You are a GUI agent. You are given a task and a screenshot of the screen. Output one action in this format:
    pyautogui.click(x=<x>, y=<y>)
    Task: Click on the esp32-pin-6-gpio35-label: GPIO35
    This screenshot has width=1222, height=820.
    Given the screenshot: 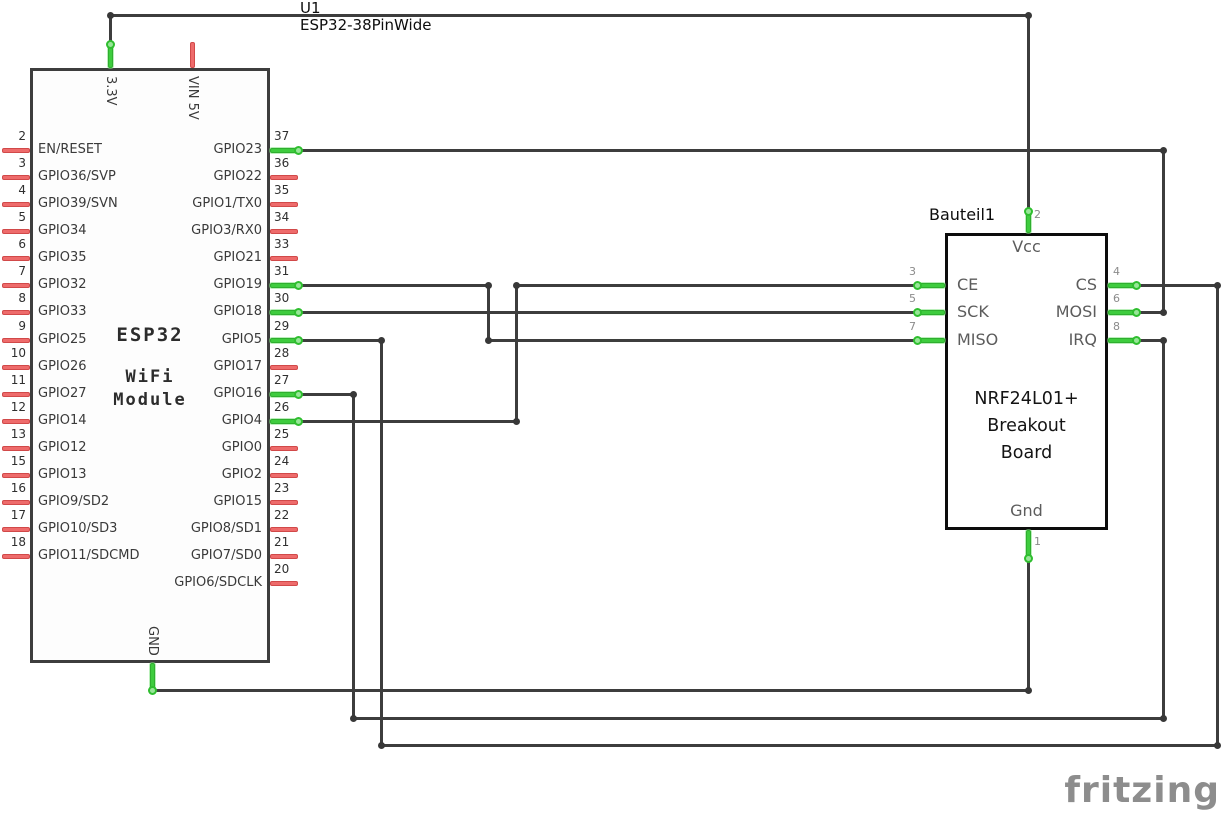 What is the action you would take?
    pyautogui.click(x=62, y=257)
    